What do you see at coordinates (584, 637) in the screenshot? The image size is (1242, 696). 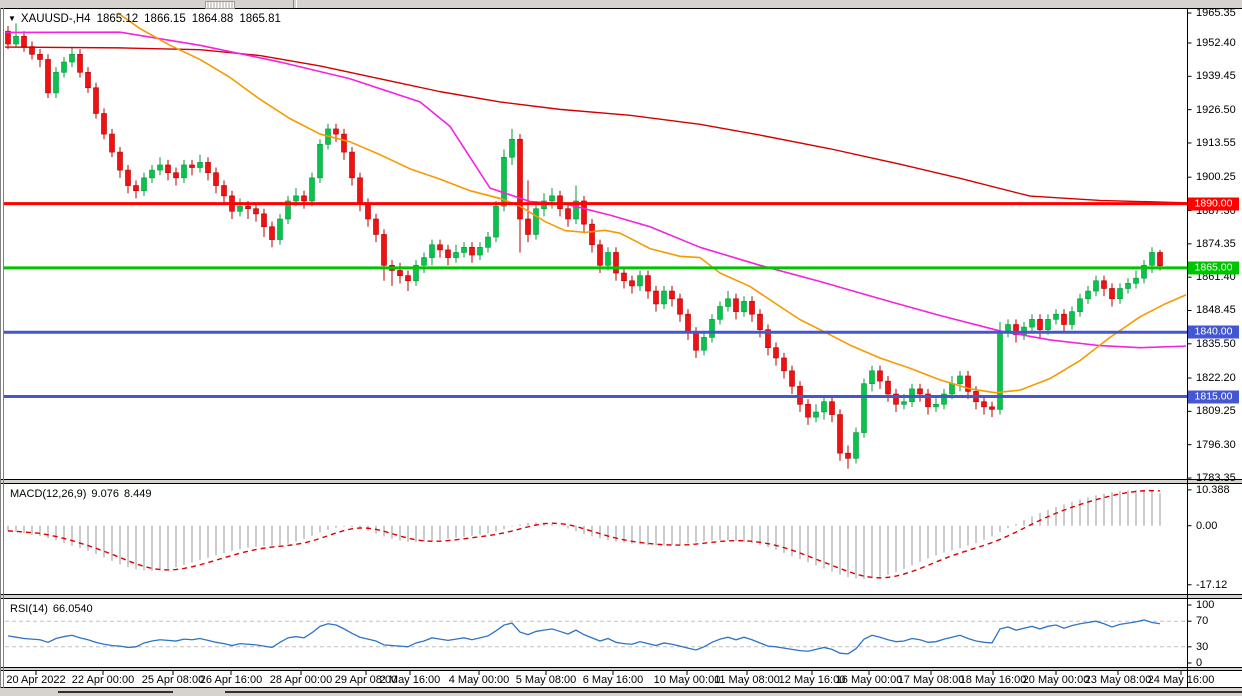 I see `rsi-line` at bounding box center [584, 637].